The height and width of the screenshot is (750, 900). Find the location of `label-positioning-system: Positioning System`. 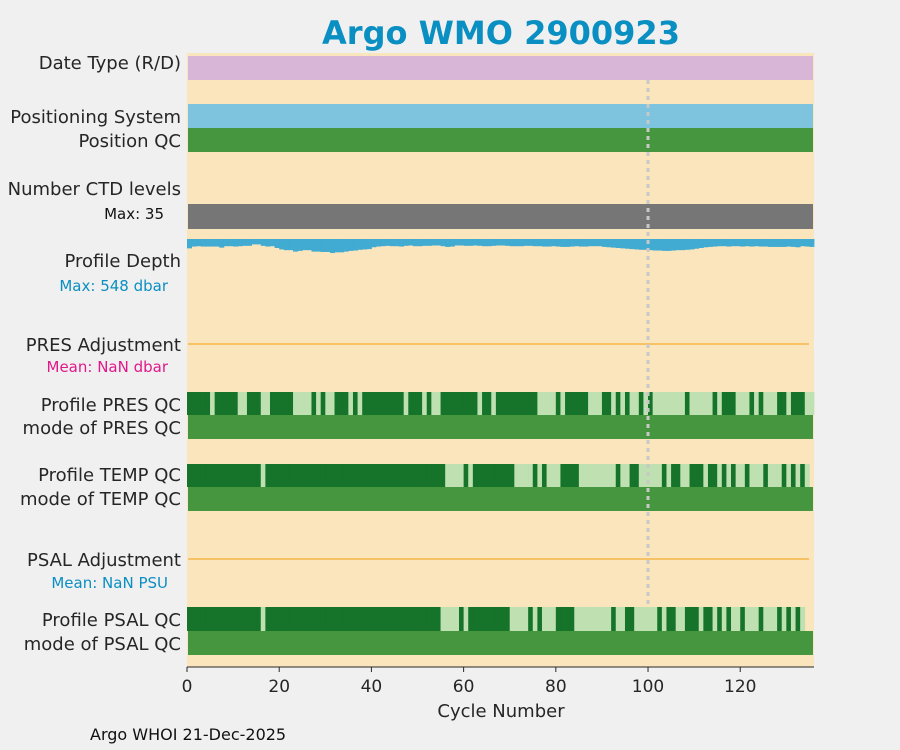

label-positioning-system: Positioning System is located at coordinates (95, 117).